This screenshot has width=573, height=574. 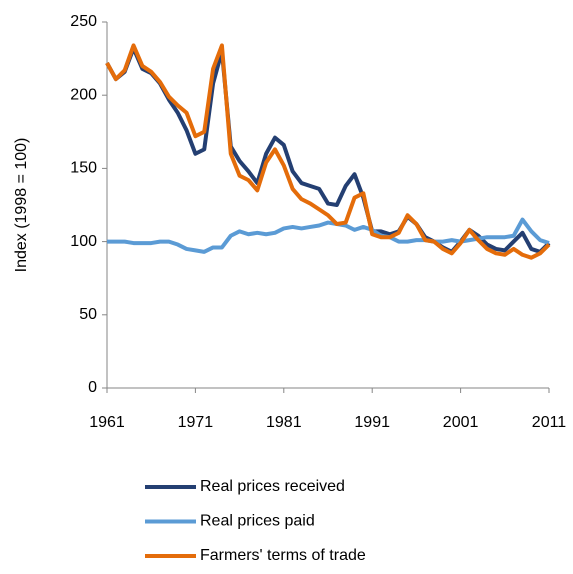 What do you see at coordinates (92, 387) in the screenshot?
I see `y-tick-label: 0` at bounding box center [92, 387].